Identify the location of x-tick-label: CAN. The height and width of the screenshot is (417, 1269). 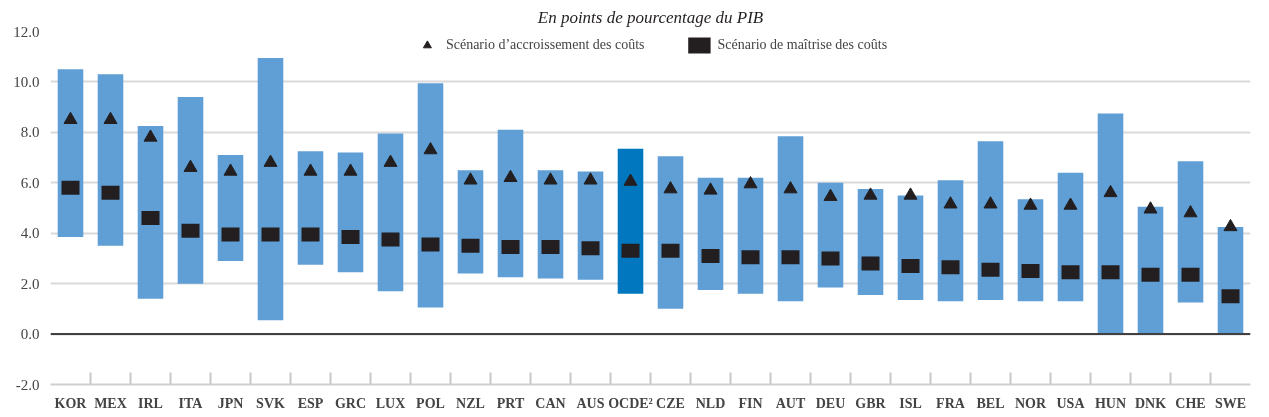
(550, 403).